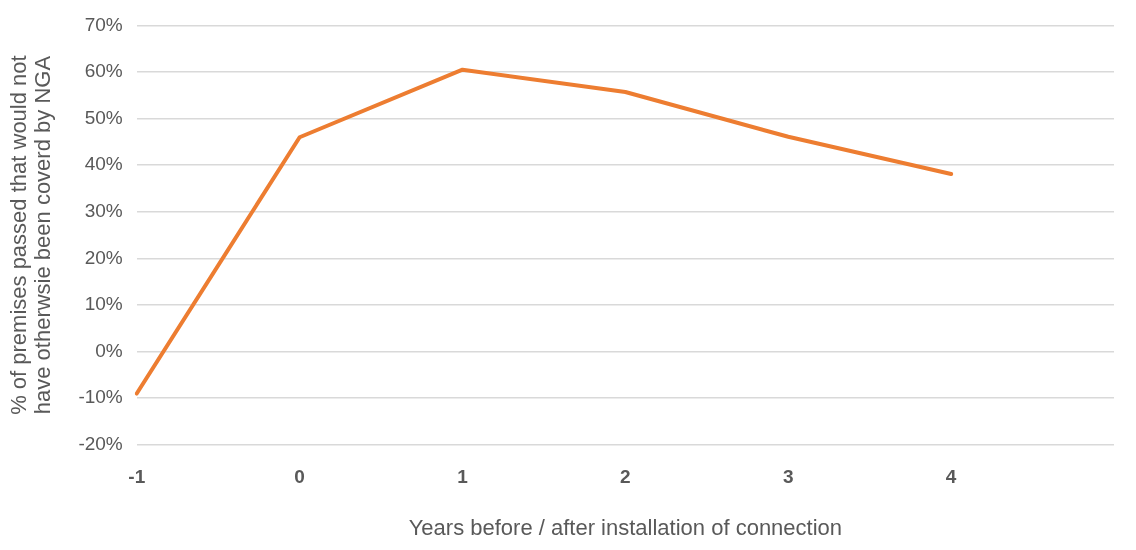  I want to click on x-tick-label: -1, so click(137, 477).